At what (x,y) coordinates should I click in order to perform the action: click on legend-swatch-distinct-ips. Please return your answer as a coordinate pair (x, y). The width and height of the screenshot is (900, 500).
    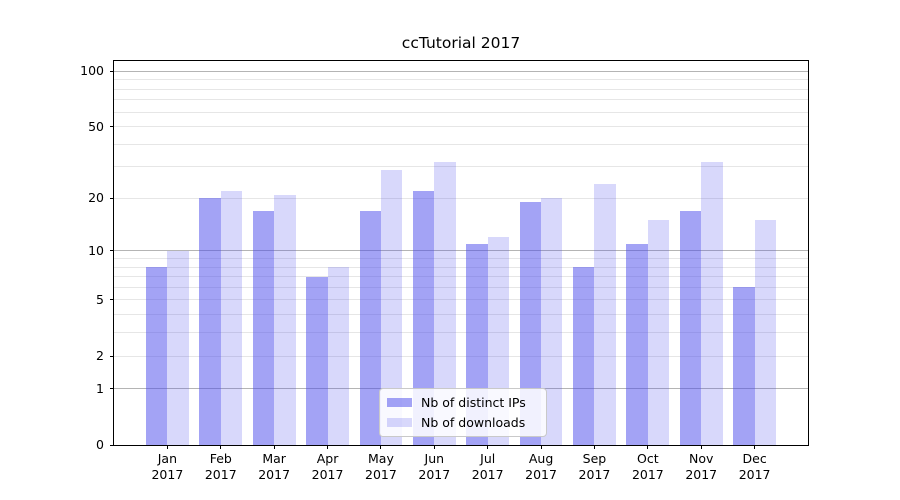
    Looking at the image, I should click on (399, 403).